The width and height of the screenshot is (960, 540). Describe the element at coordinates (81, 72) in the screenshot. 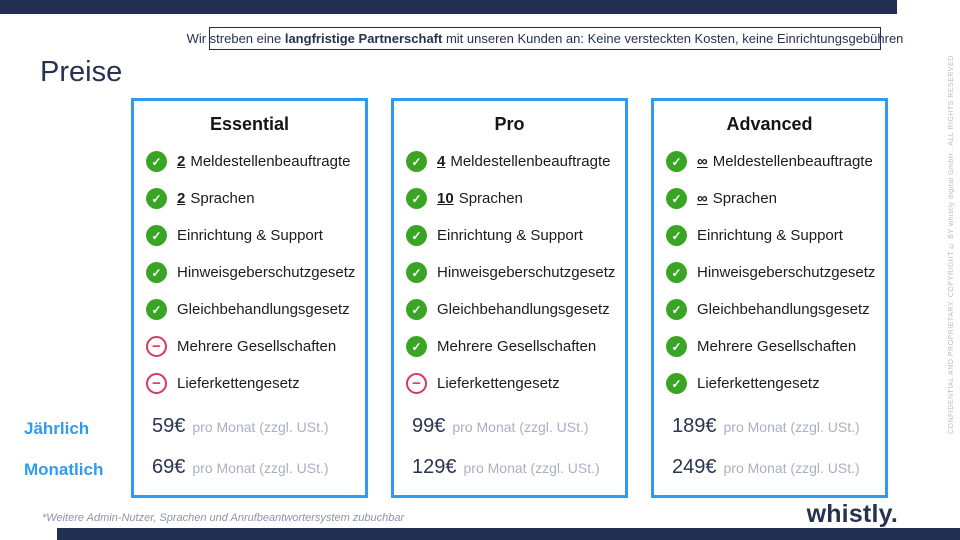

I see `page-title: Preise` at that location.